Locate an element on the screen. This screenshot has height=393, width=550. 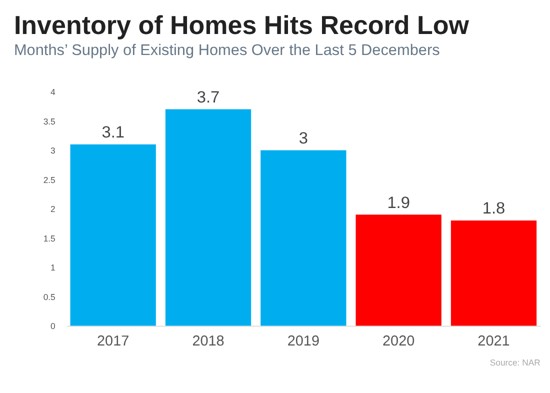
source-note: Source: NAR is located at coordinates (515, 362).